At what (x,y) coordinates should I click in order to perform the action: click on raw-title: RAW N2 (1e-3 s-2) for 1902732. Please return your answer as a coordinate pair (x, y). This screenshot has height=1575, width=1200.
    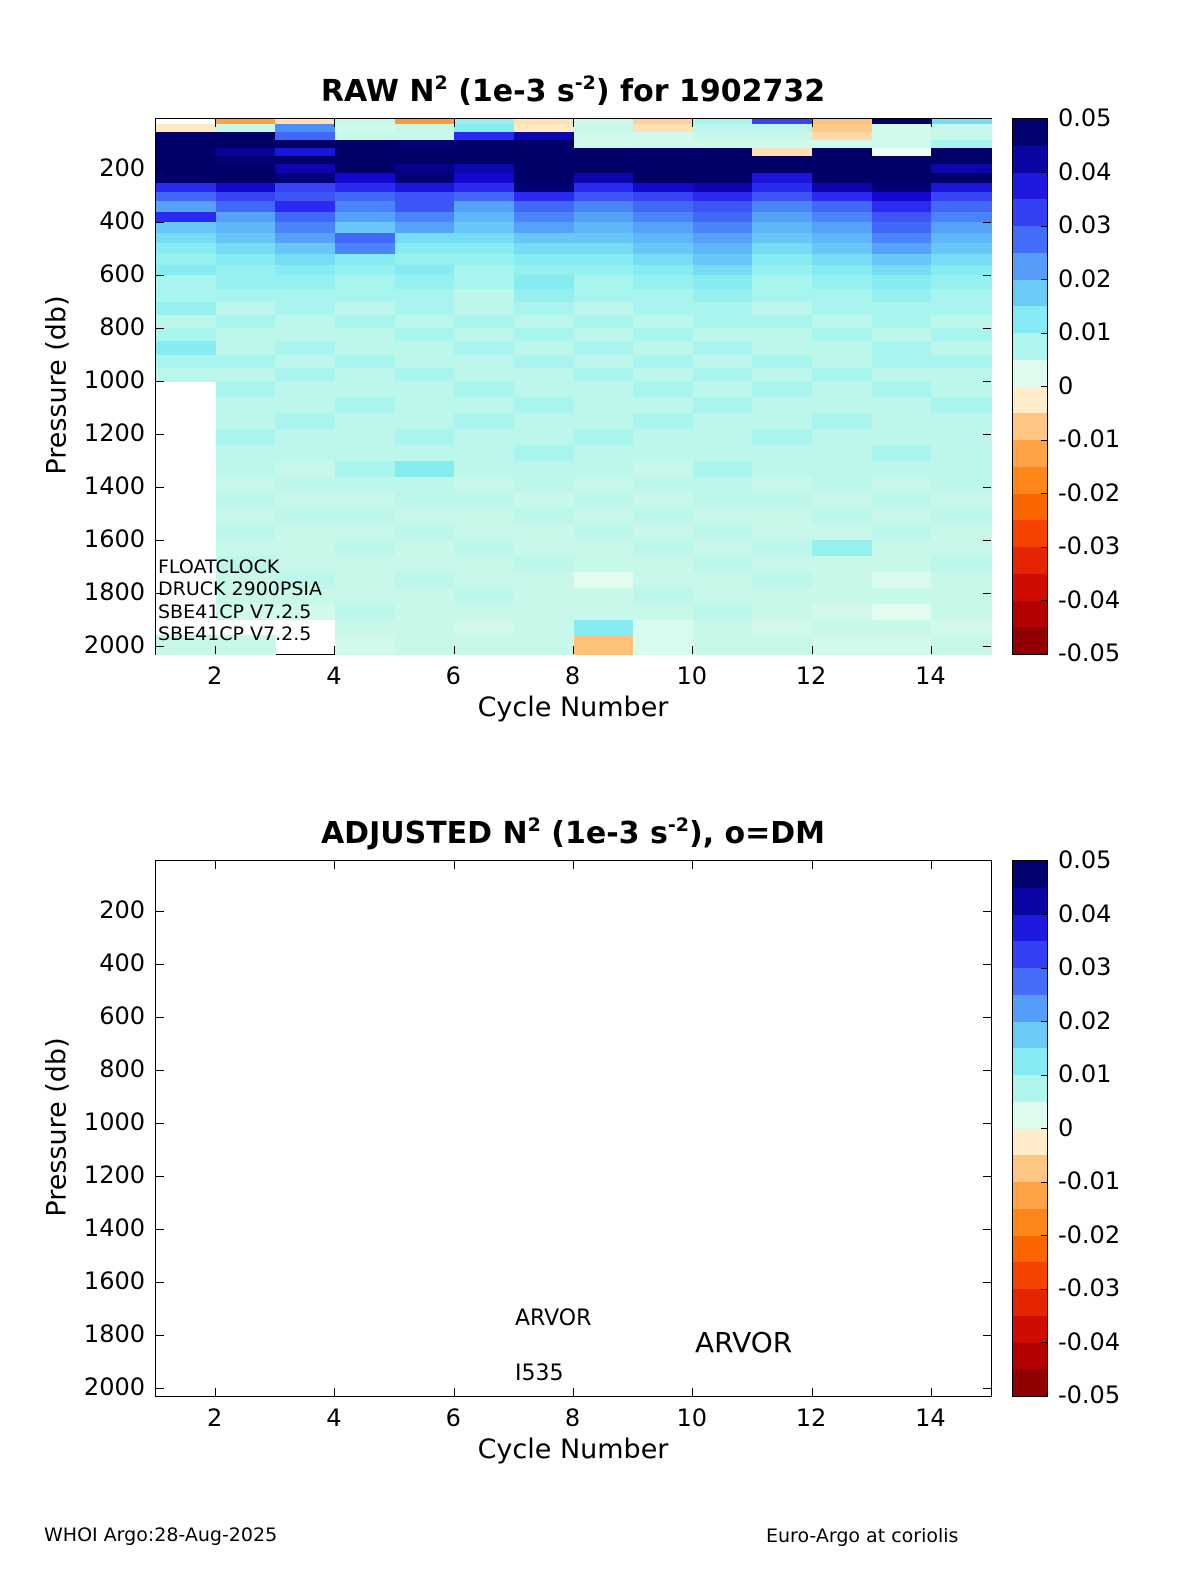
    Looking at the image, I should click on (573, 90).